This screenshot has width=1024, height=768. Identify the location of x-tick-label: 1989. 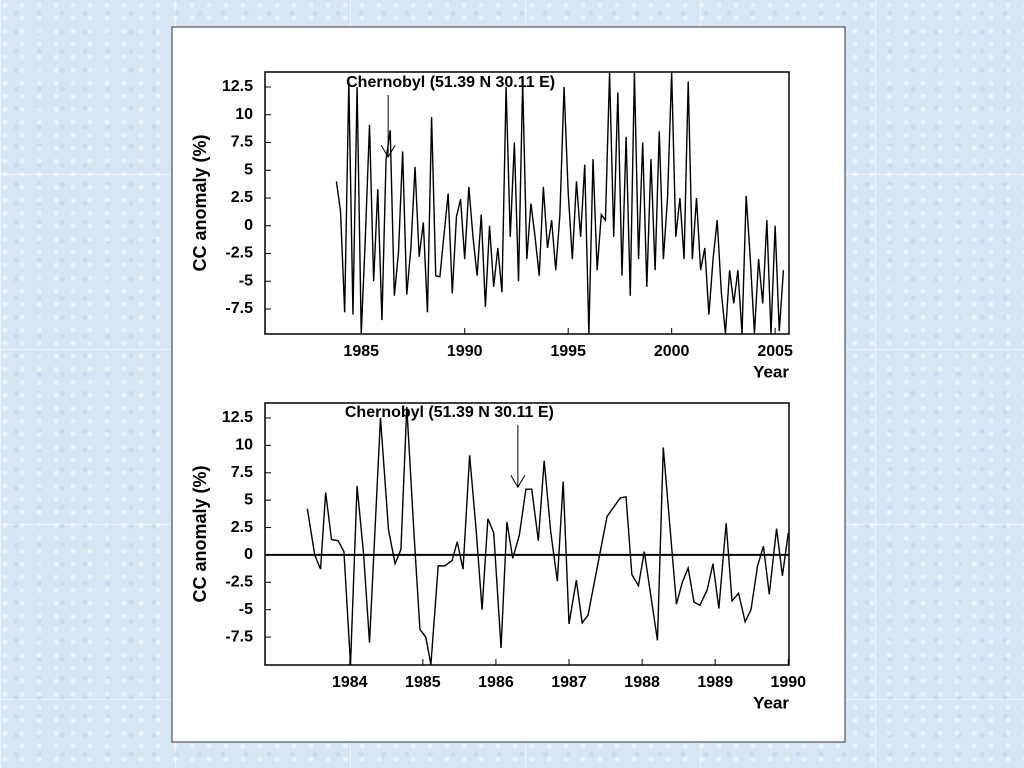
(715, 682).